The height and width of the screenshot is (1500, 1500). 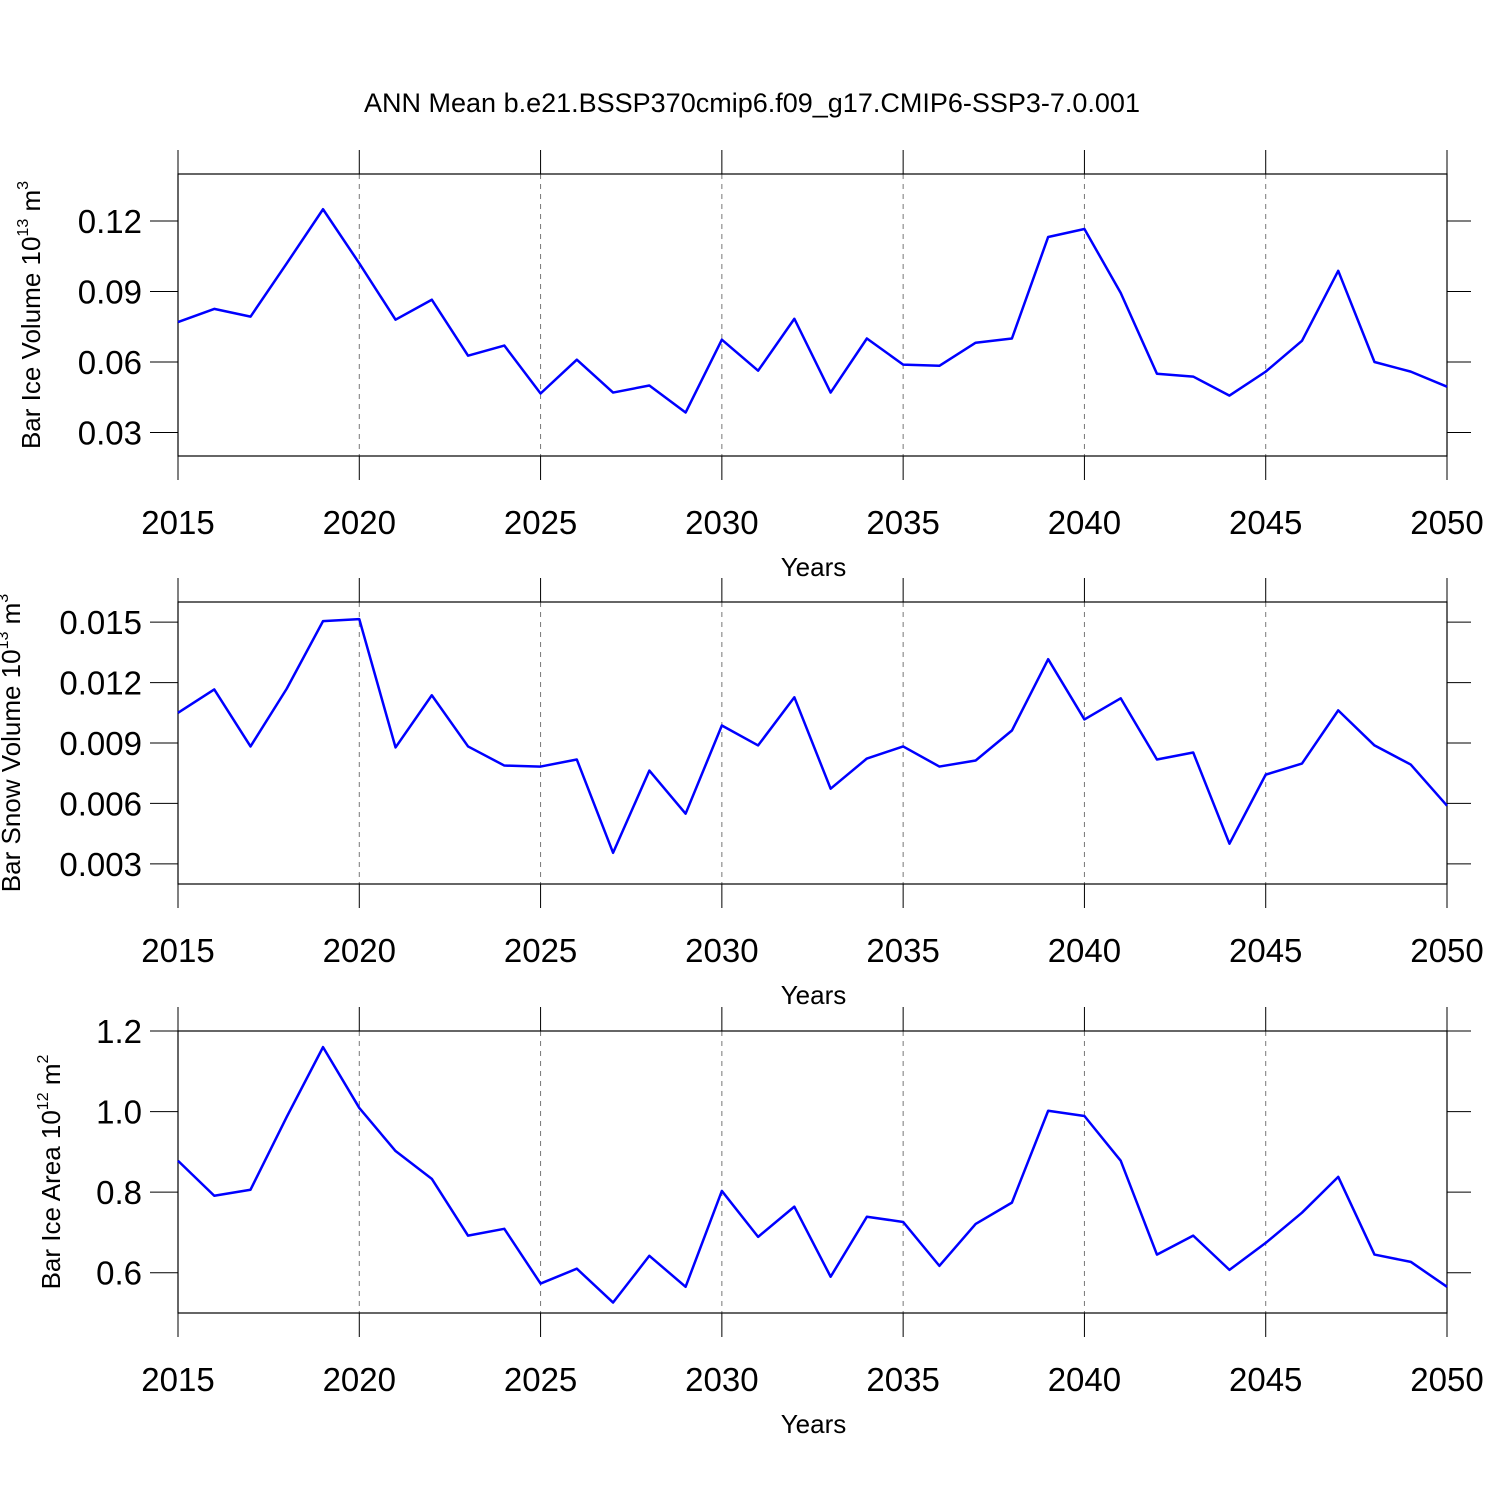 What do you see at coordinates (110, 362) in the screenshot?
I see `y-tick-label: 0.06` at bounding box center [110, 362].